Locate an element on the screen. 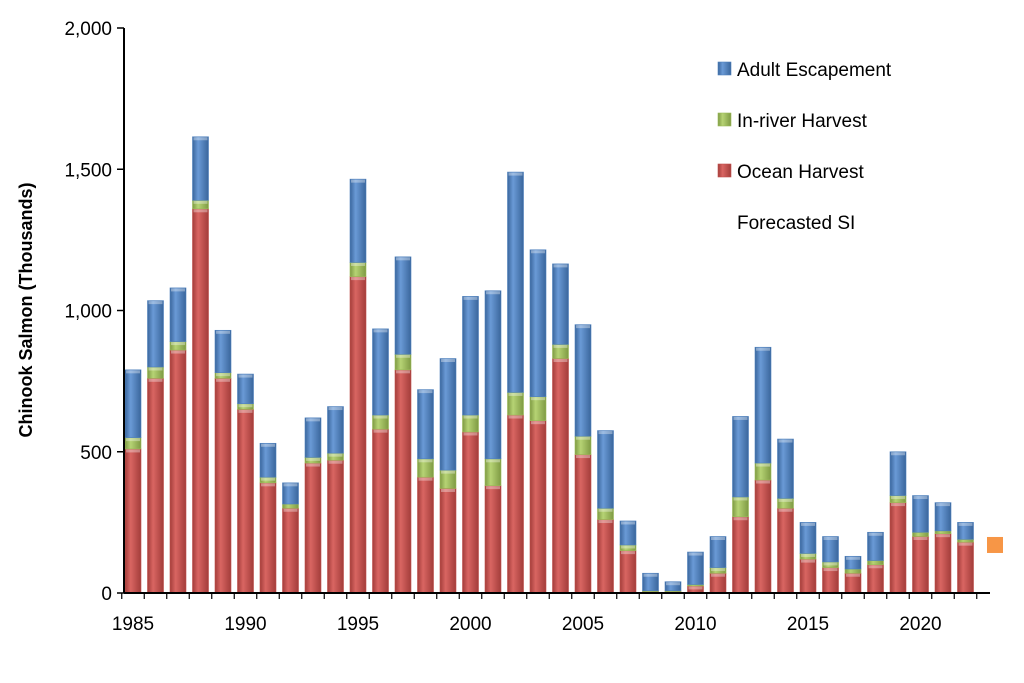 This screenshot has height=683, width=1024. bar-adult-escapement-2003 is located at coordinates (538, 323).